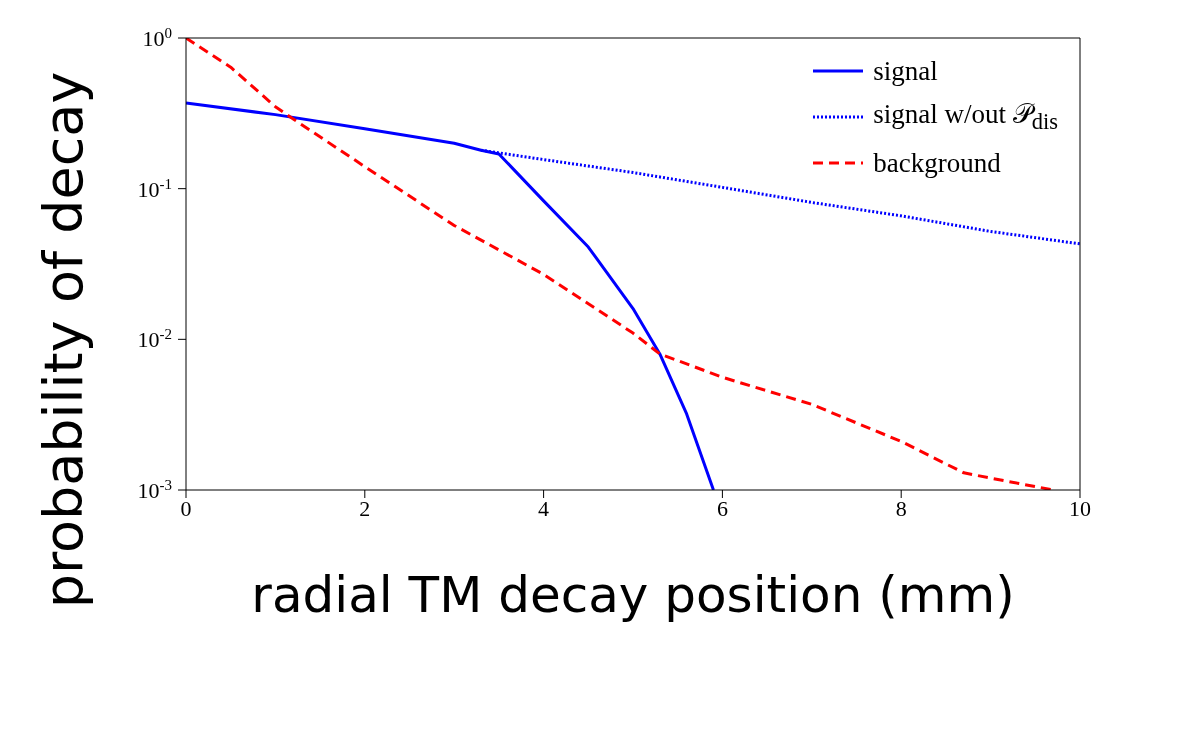 This screenshot has height=752, width=1203. I want to click on y-axis-title: probability of decay, so click(63, 340).